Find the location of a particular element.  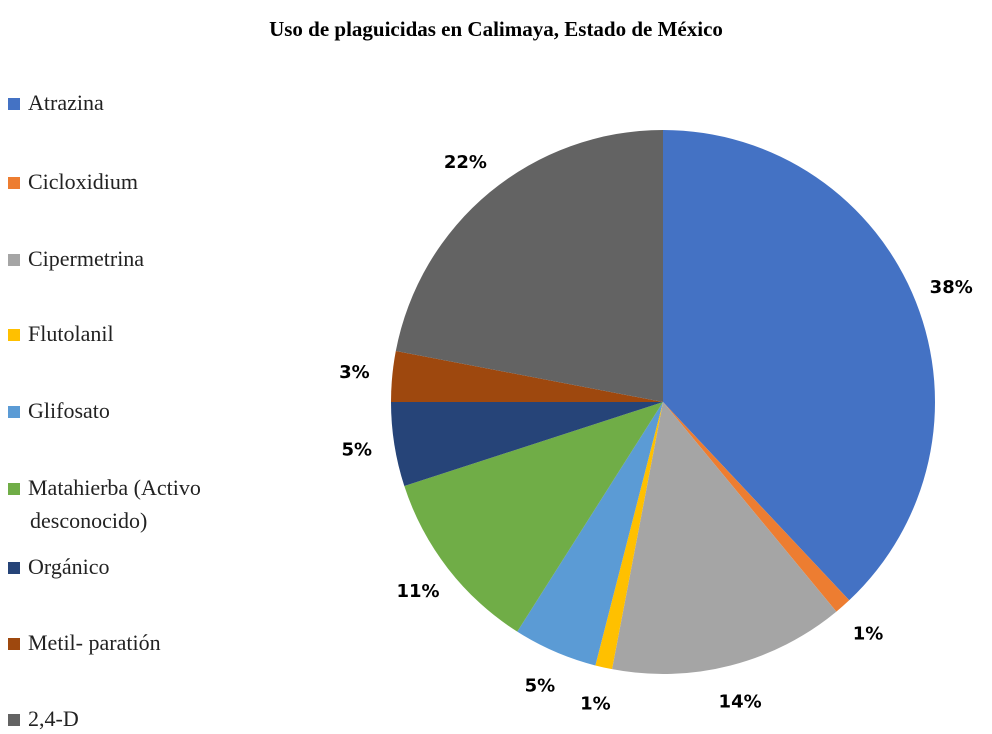

legend-item: Cicloxidium is located at coordinates (149, 181).